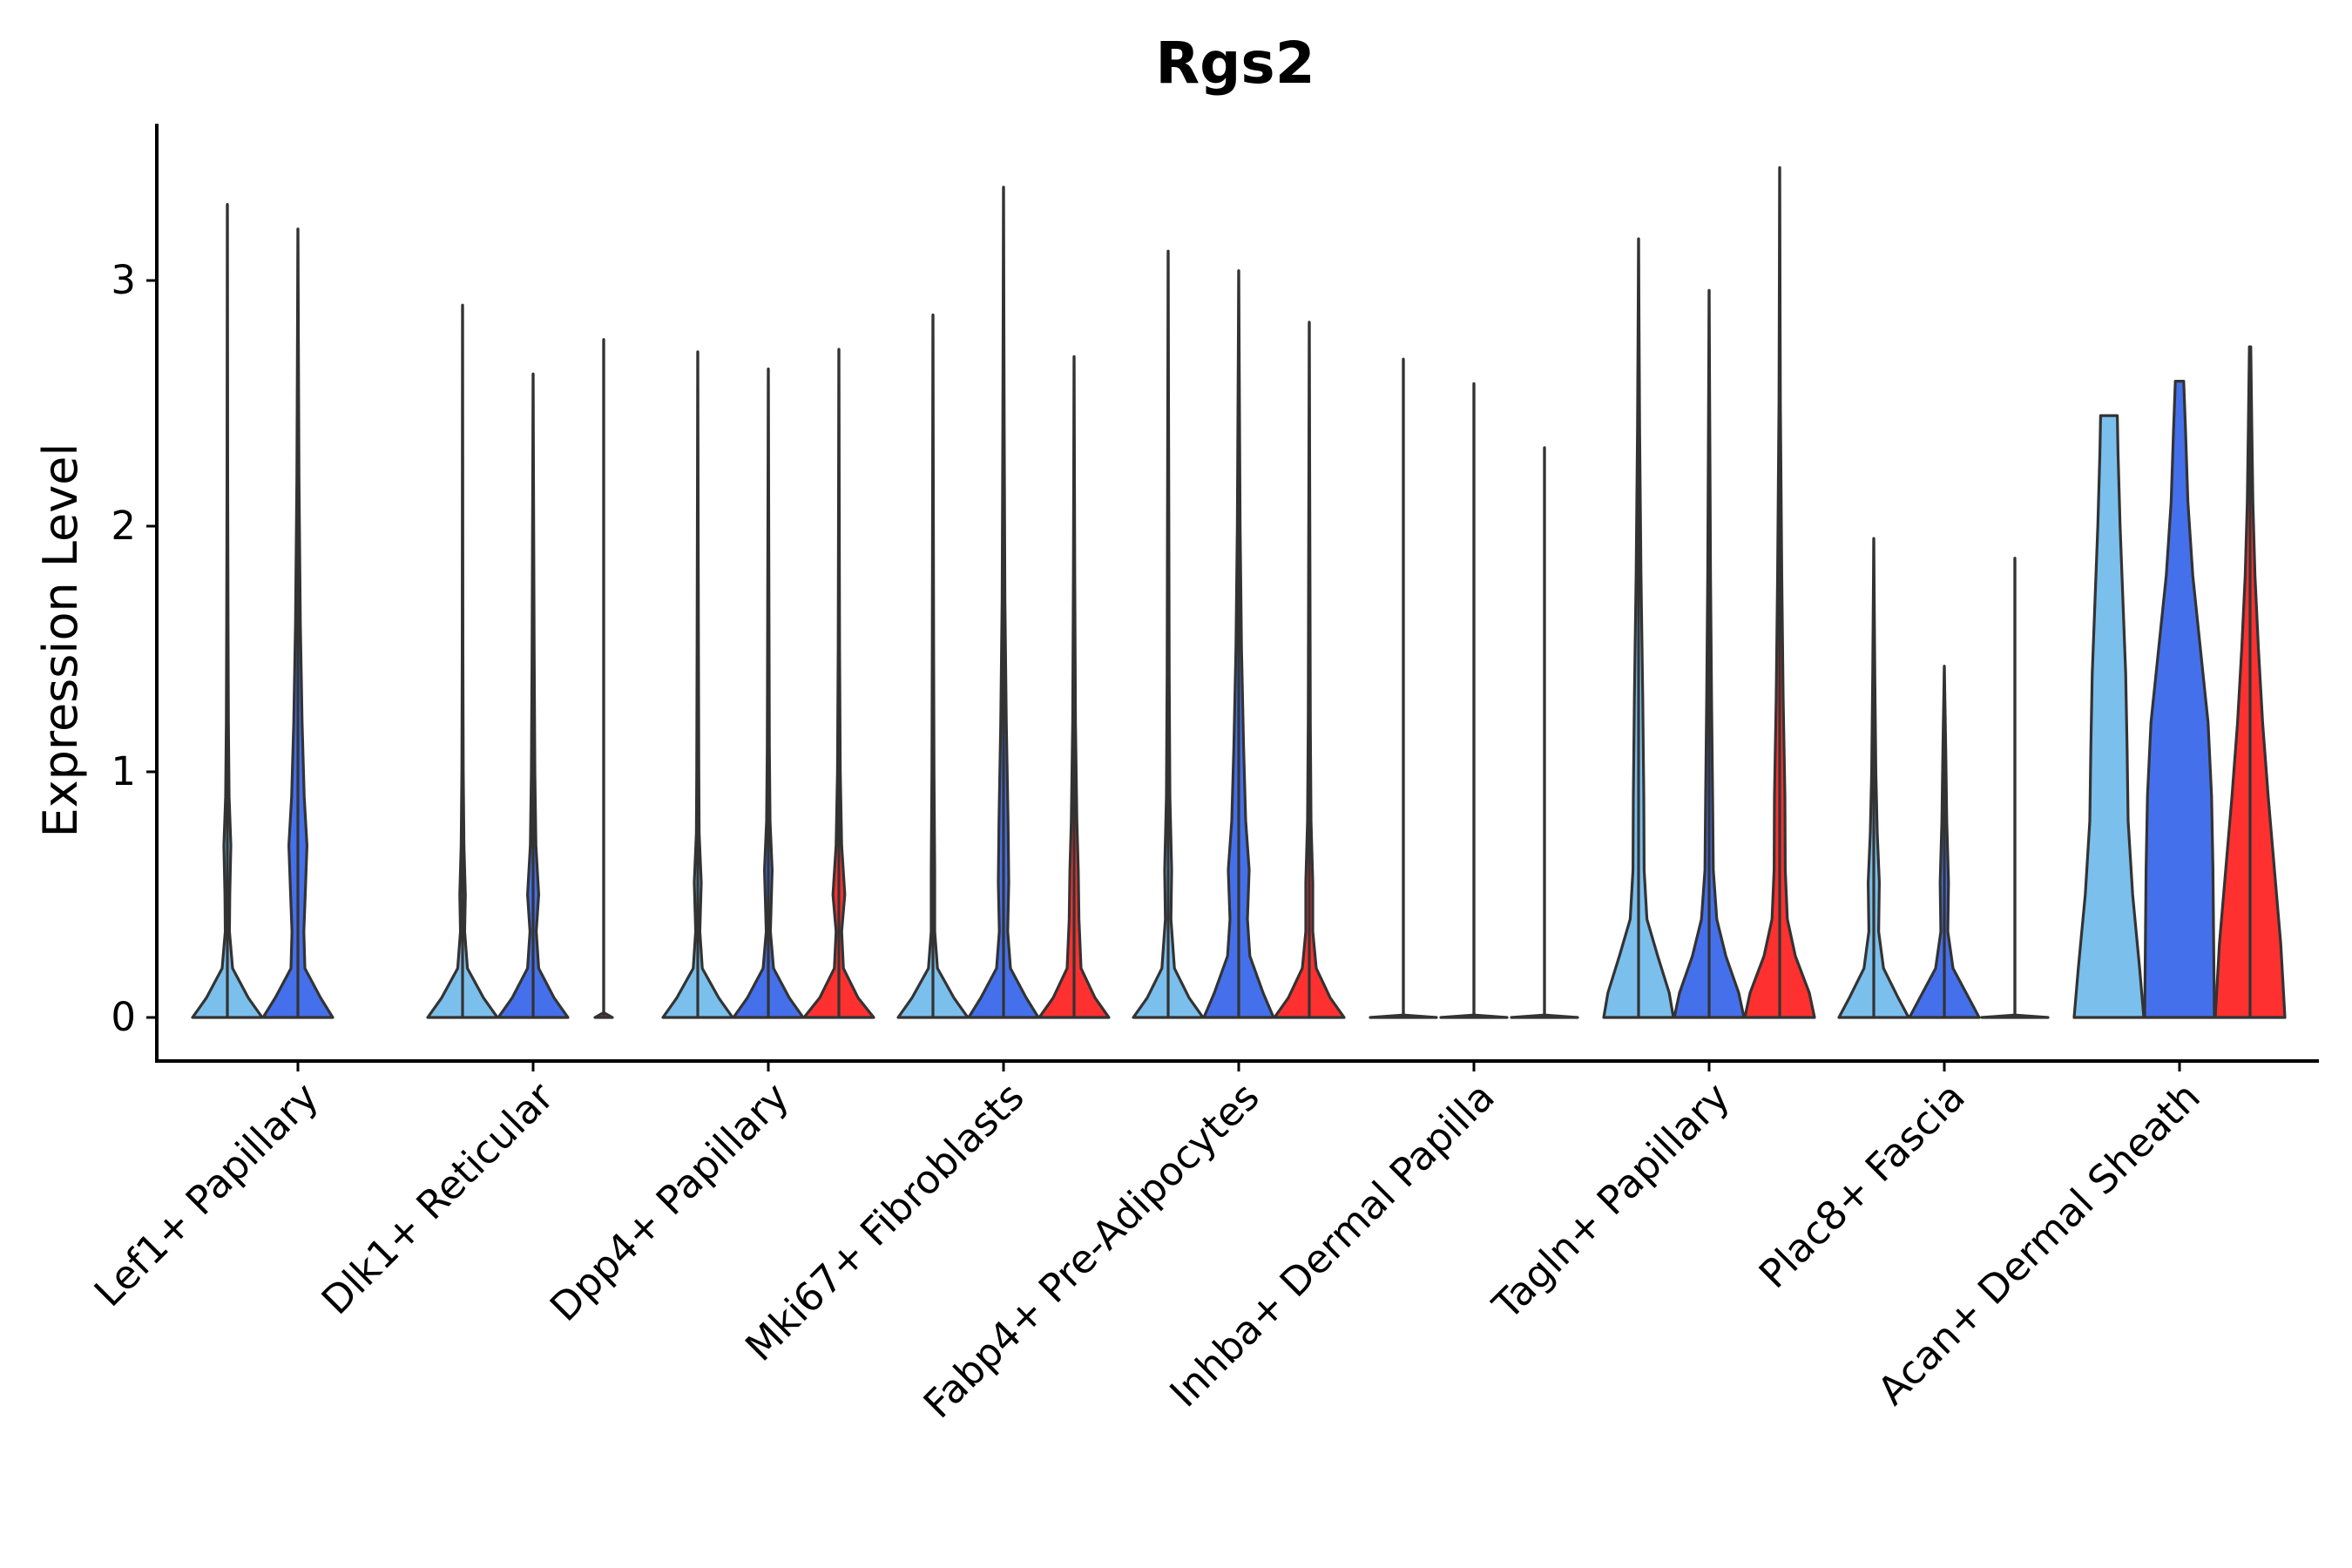  I want to click on x-tick-label: Plac8+ Fascia, so click(1862, 1185).